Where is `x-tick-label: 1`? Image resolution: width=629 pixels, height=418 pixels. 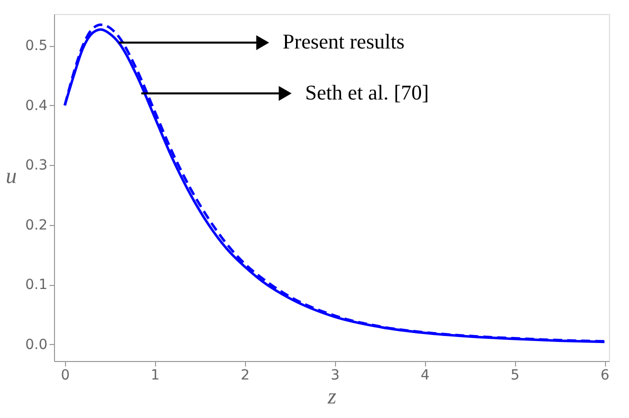 x-tick-label: 1 is located at coordinates (155, 376).